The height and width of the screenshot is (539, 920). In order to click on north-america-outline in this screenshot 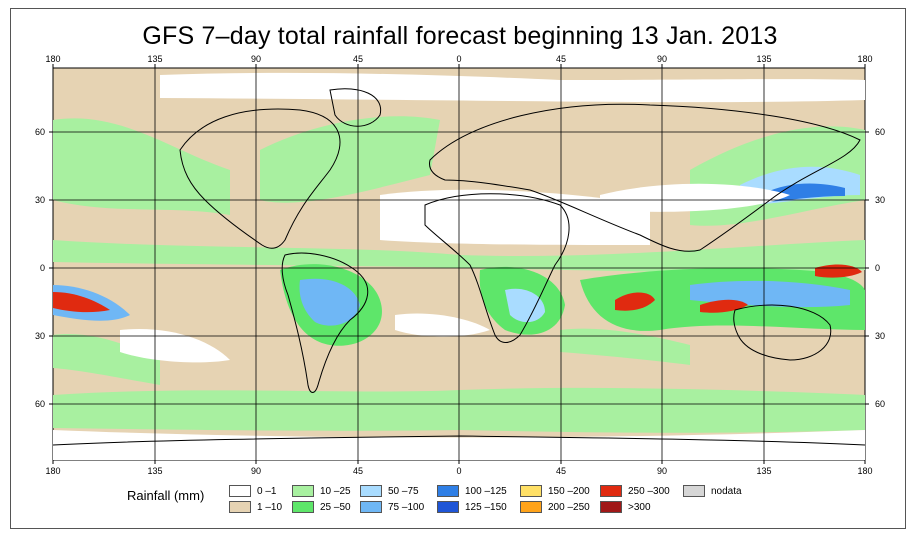, I will do `click(260, 178)`.